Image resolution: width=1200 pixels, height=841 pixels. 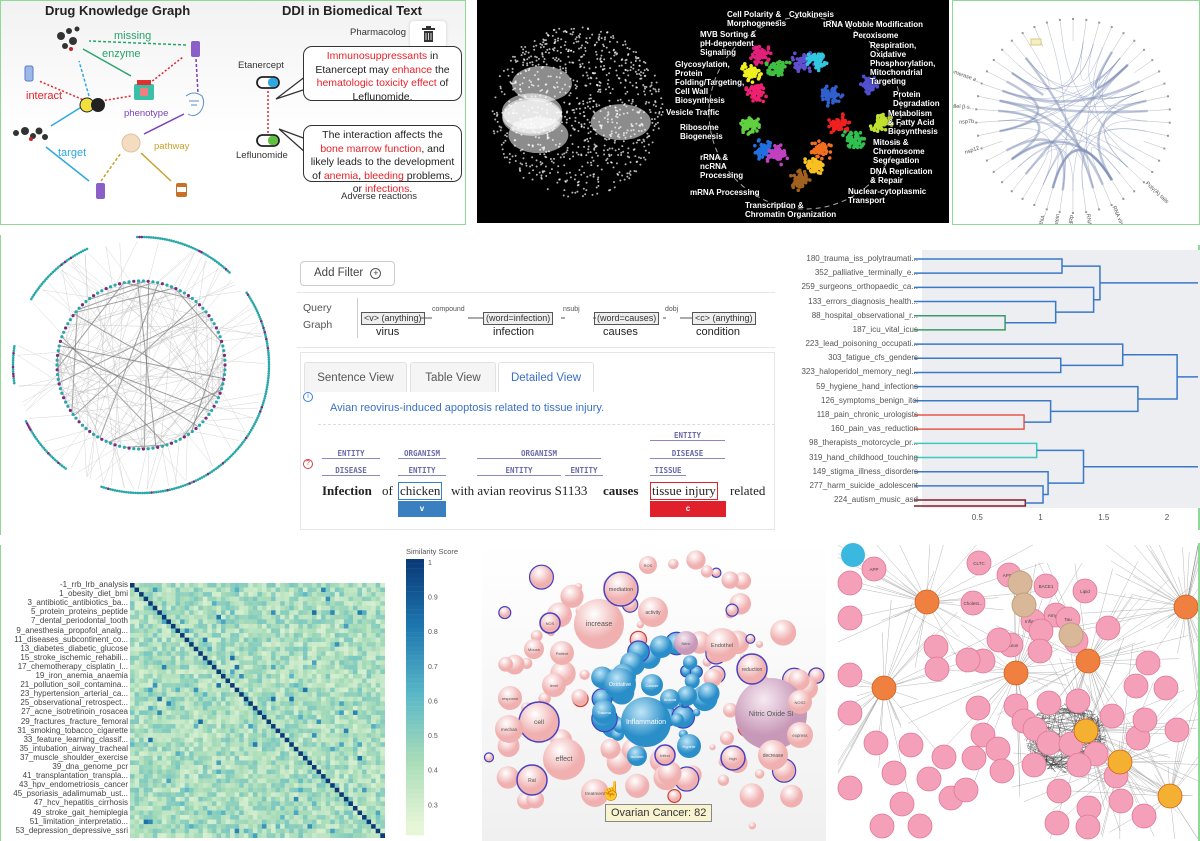 What do you see at coordinates (428, 34) in the screenshot?
I see `delete-button` at bounding box center [428, 34].